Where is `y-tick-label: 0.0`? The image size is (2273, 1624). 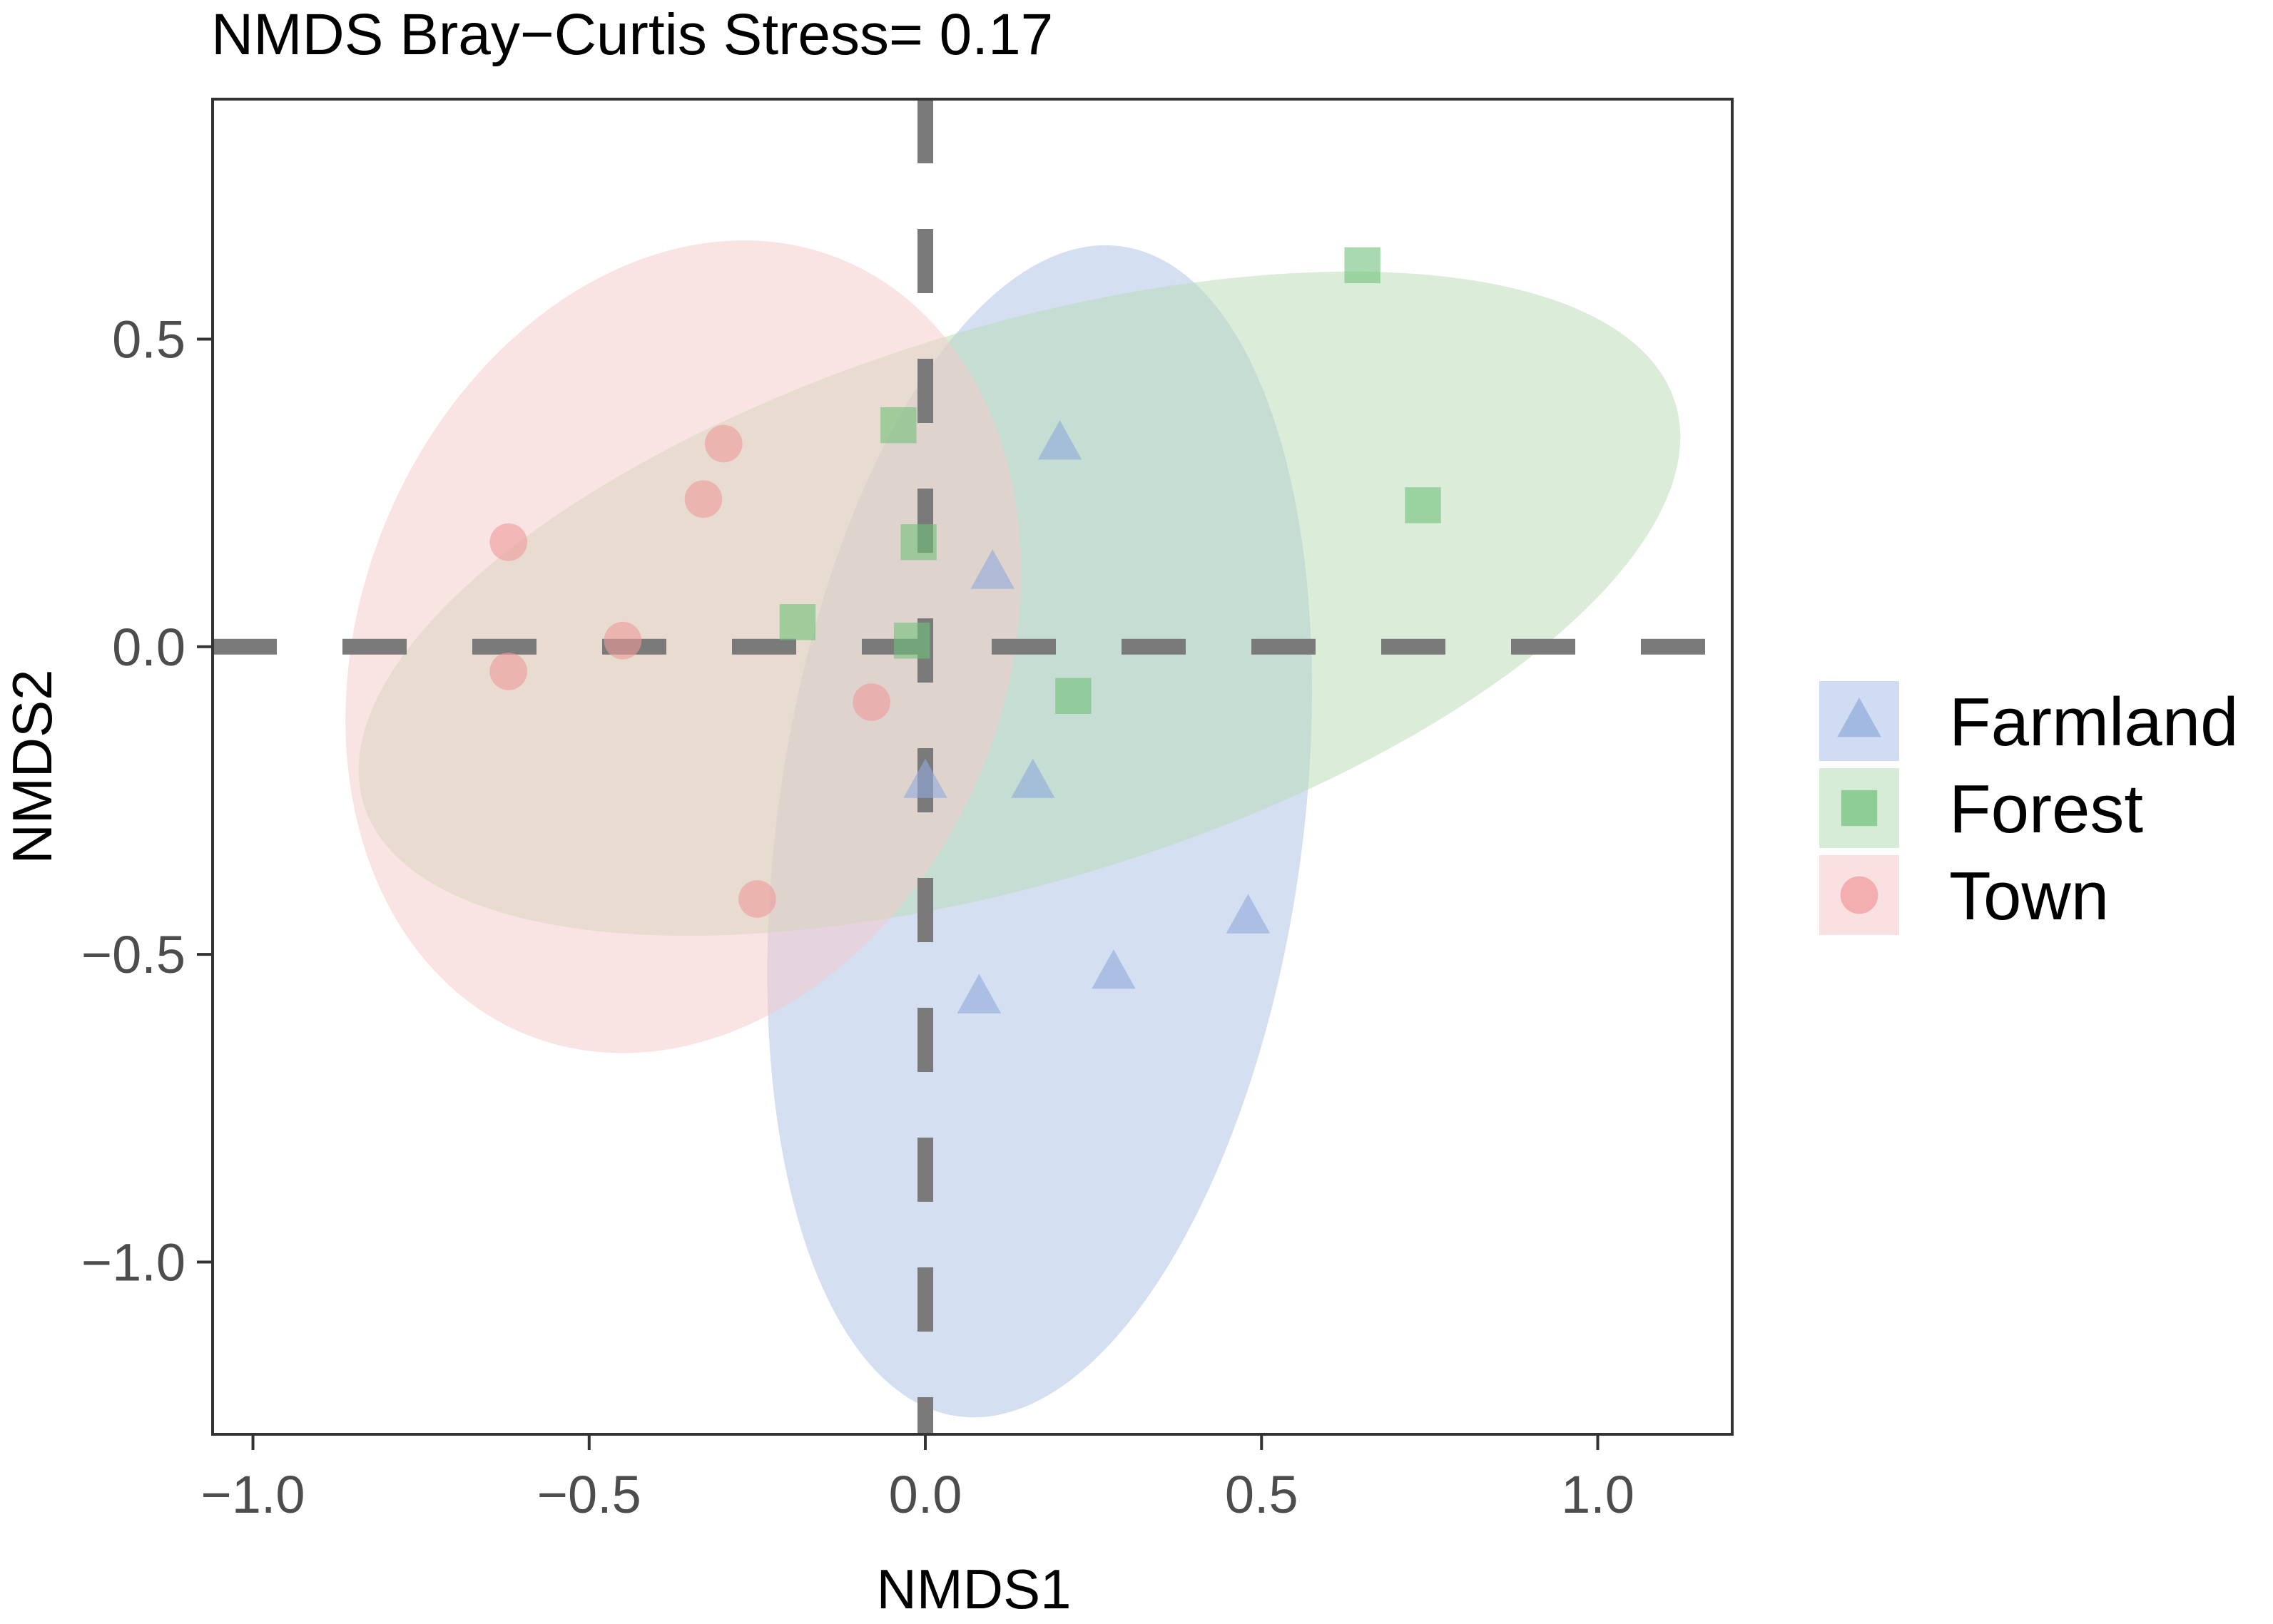 y-tick-label: 0.0 is located at coordinates (148, 647).